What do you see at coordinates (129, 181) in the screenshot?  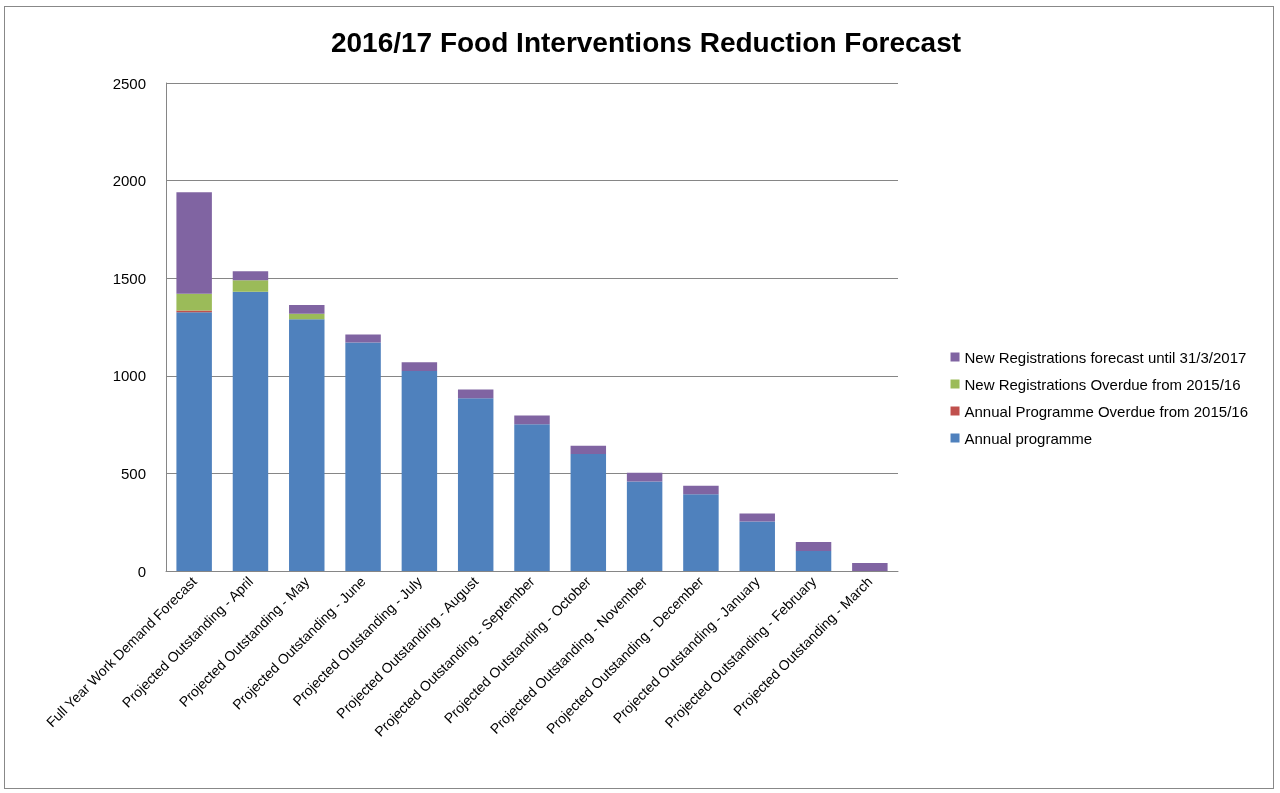 I see `y-tick-label: 2000` at bounding box center [129, 181].